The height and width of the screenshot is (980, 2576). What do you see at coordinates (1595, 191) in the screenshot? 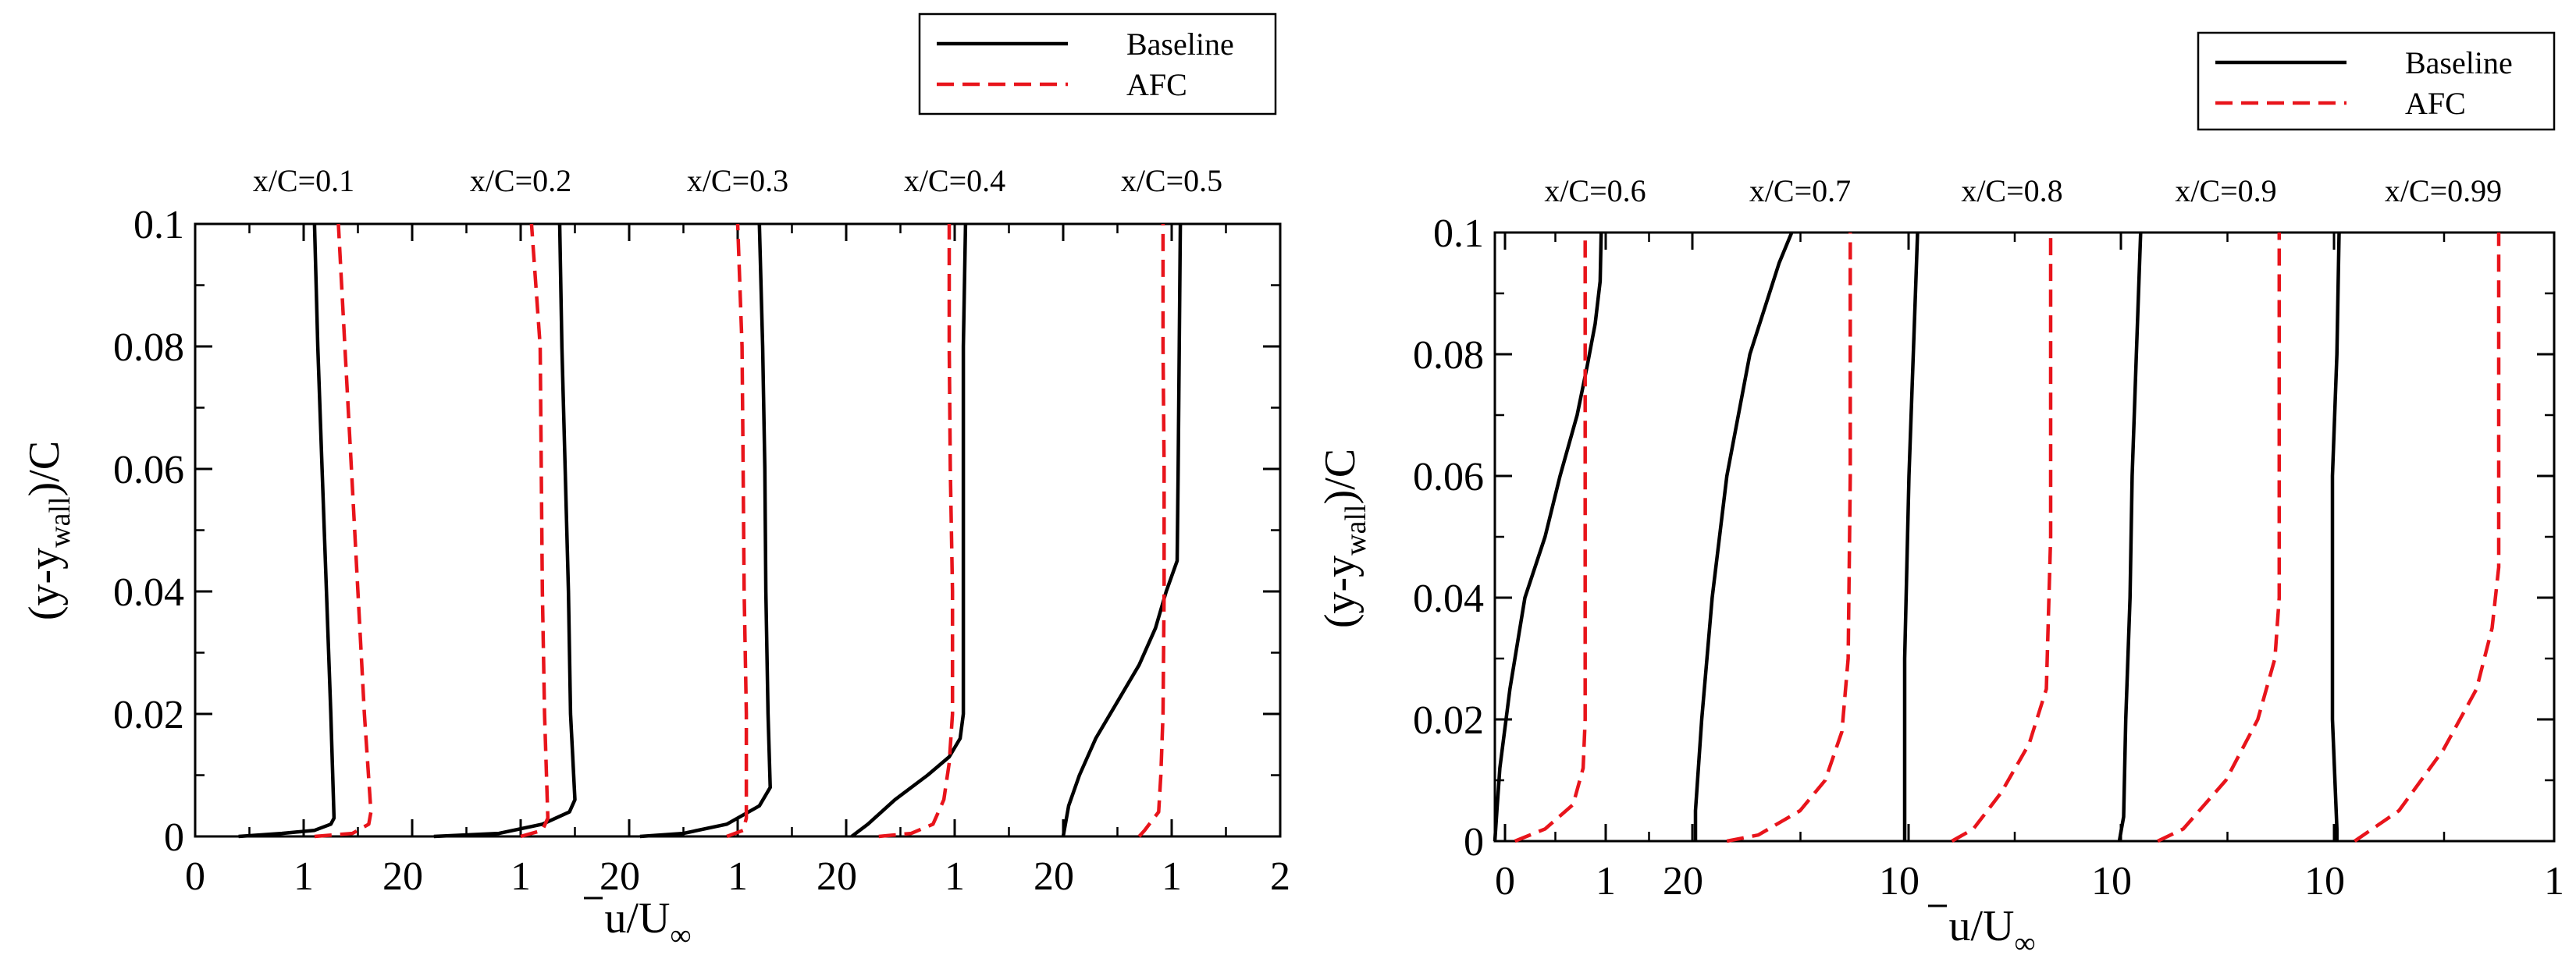
I see `station-label: x/C=0.6` at bounding box center [1595, 191].